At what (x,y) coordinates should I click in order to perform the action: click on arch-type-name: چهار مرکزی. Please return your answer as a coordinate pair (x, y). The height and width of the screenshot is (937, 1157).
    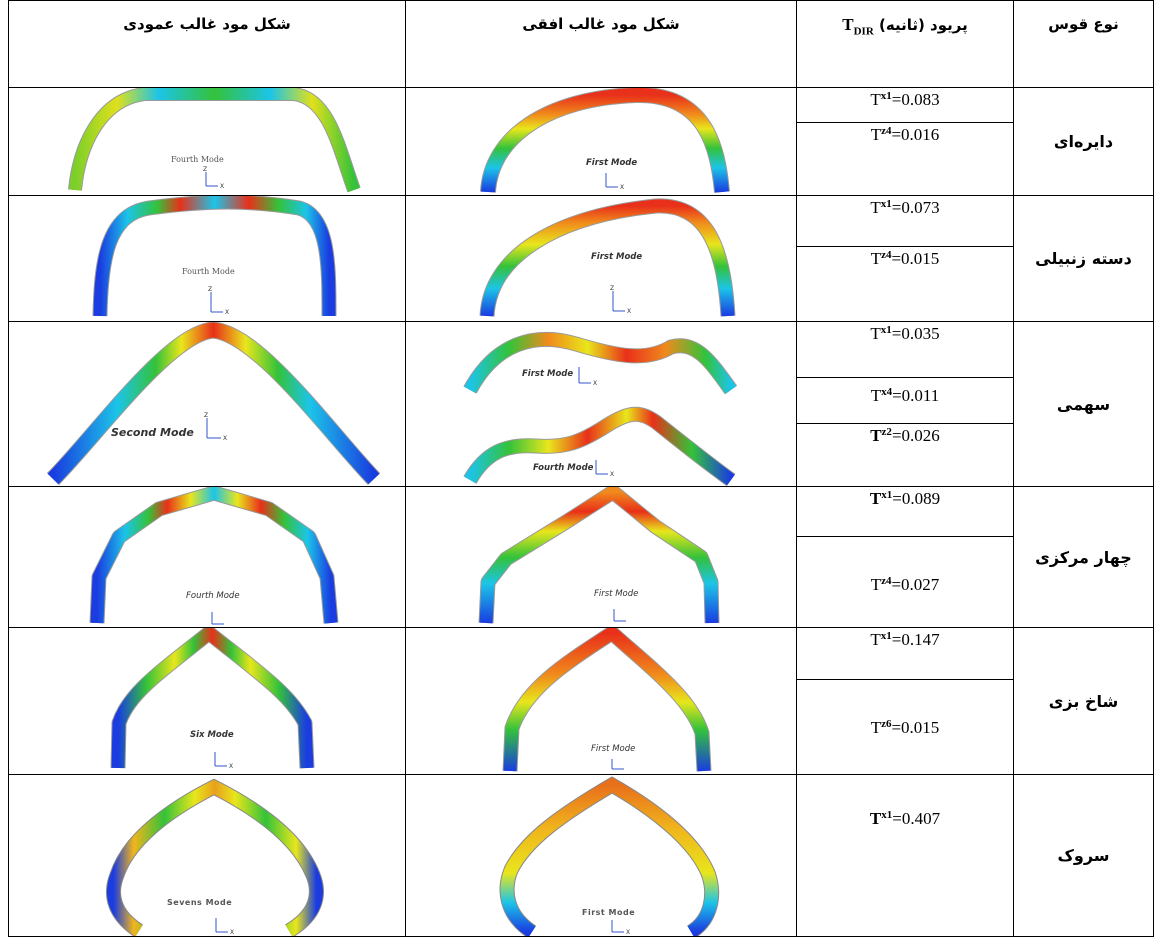
    Looking at the image, I should click on (1083, 557).